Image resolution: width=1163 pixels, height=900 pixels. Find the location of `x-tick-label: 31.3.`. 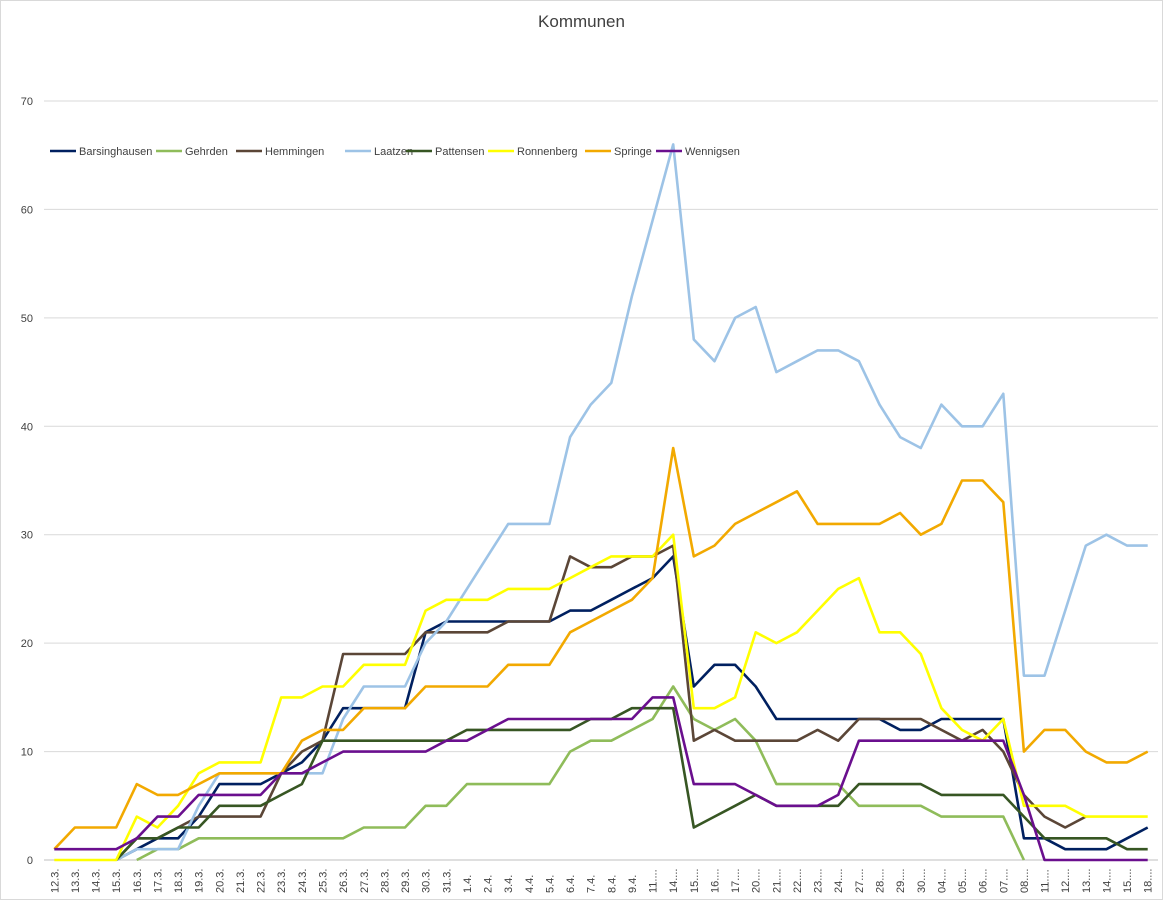

x-tick-label: 31.3. is located at coordinates (447, 881).